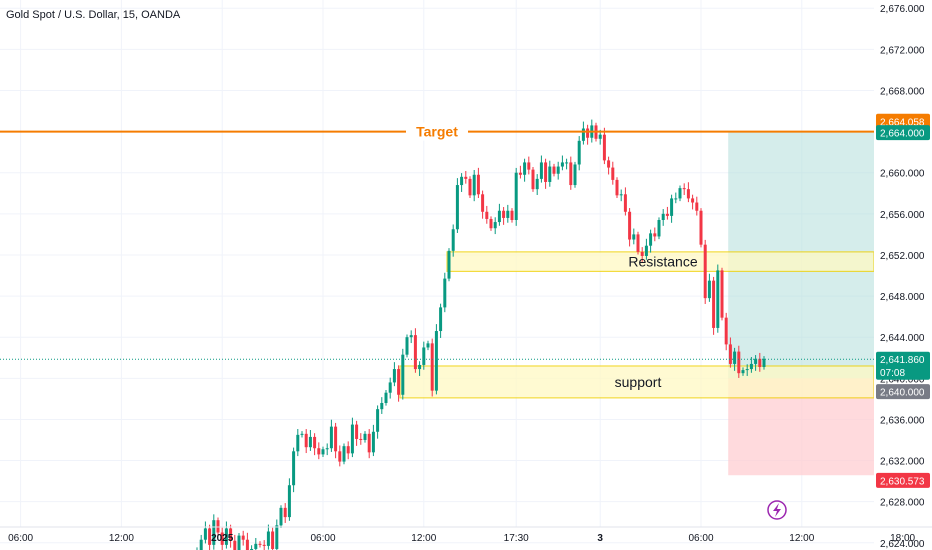 The height and width of the screenshot is (550, 932). I want to click on entry-badge: 2,640.000, so click(902, 393).